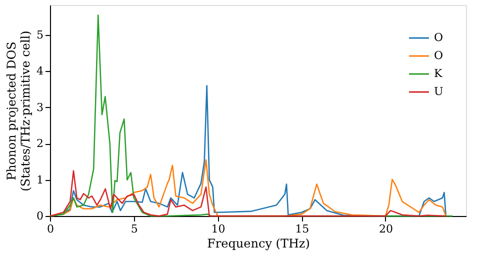  What do you see at coordinates (218, 229) in the screenshot?
I see `x-tick-label: 10` at bounding box center [218, 229].